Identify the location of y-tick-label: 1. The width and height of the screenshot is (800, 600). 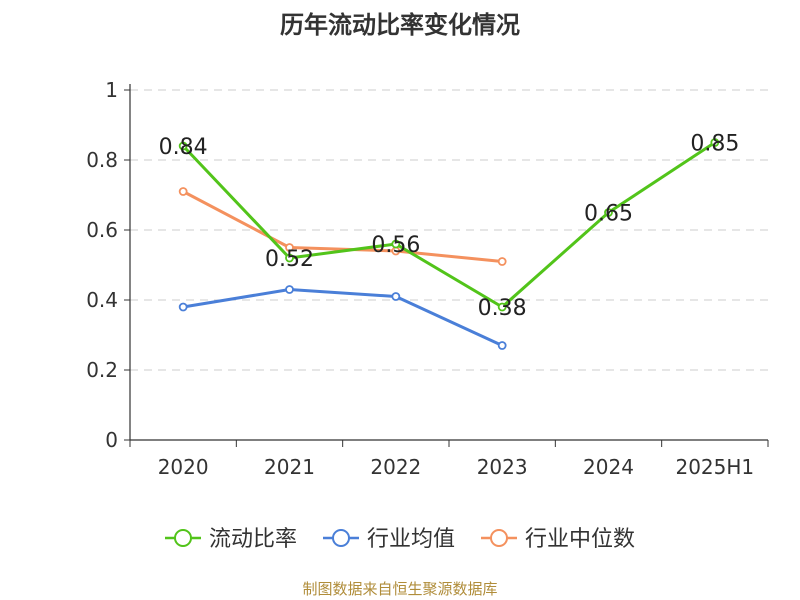
(111, 90).